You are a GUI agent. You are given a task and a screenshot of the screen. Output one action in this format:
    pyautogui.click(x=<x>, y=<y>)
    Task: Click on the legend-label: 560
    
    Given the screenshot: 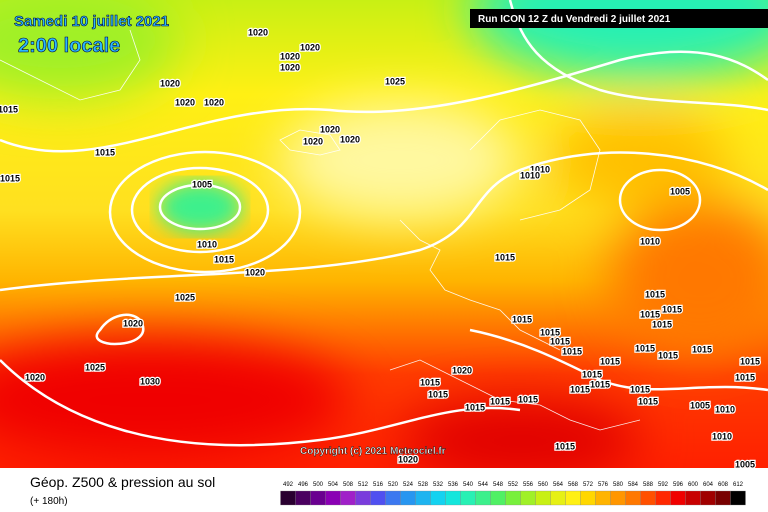 What is the action you would take?
    pyautogui.click(x=543, y=485)
    